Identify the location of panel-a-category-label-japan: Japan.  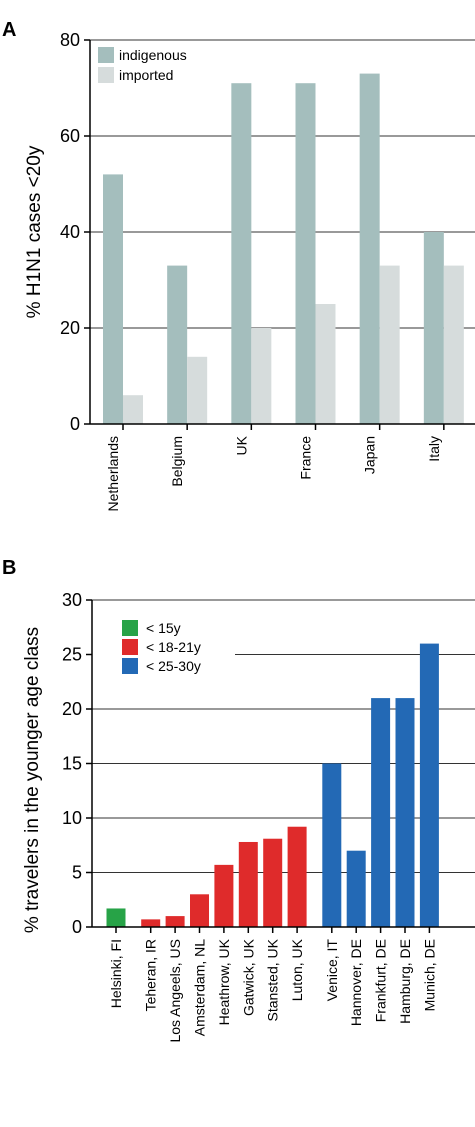
(370, 455).